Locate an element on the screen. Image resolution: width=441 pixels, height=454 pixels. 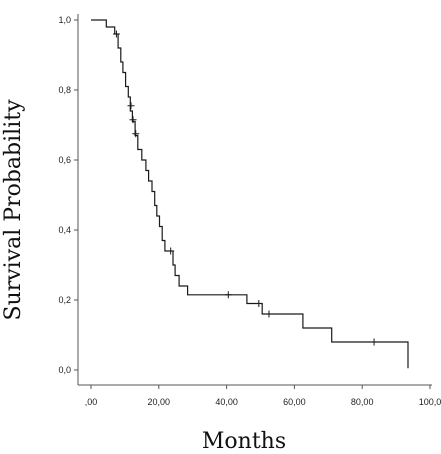
x-tick-label: ,00 is located at coordinates (91, 402).